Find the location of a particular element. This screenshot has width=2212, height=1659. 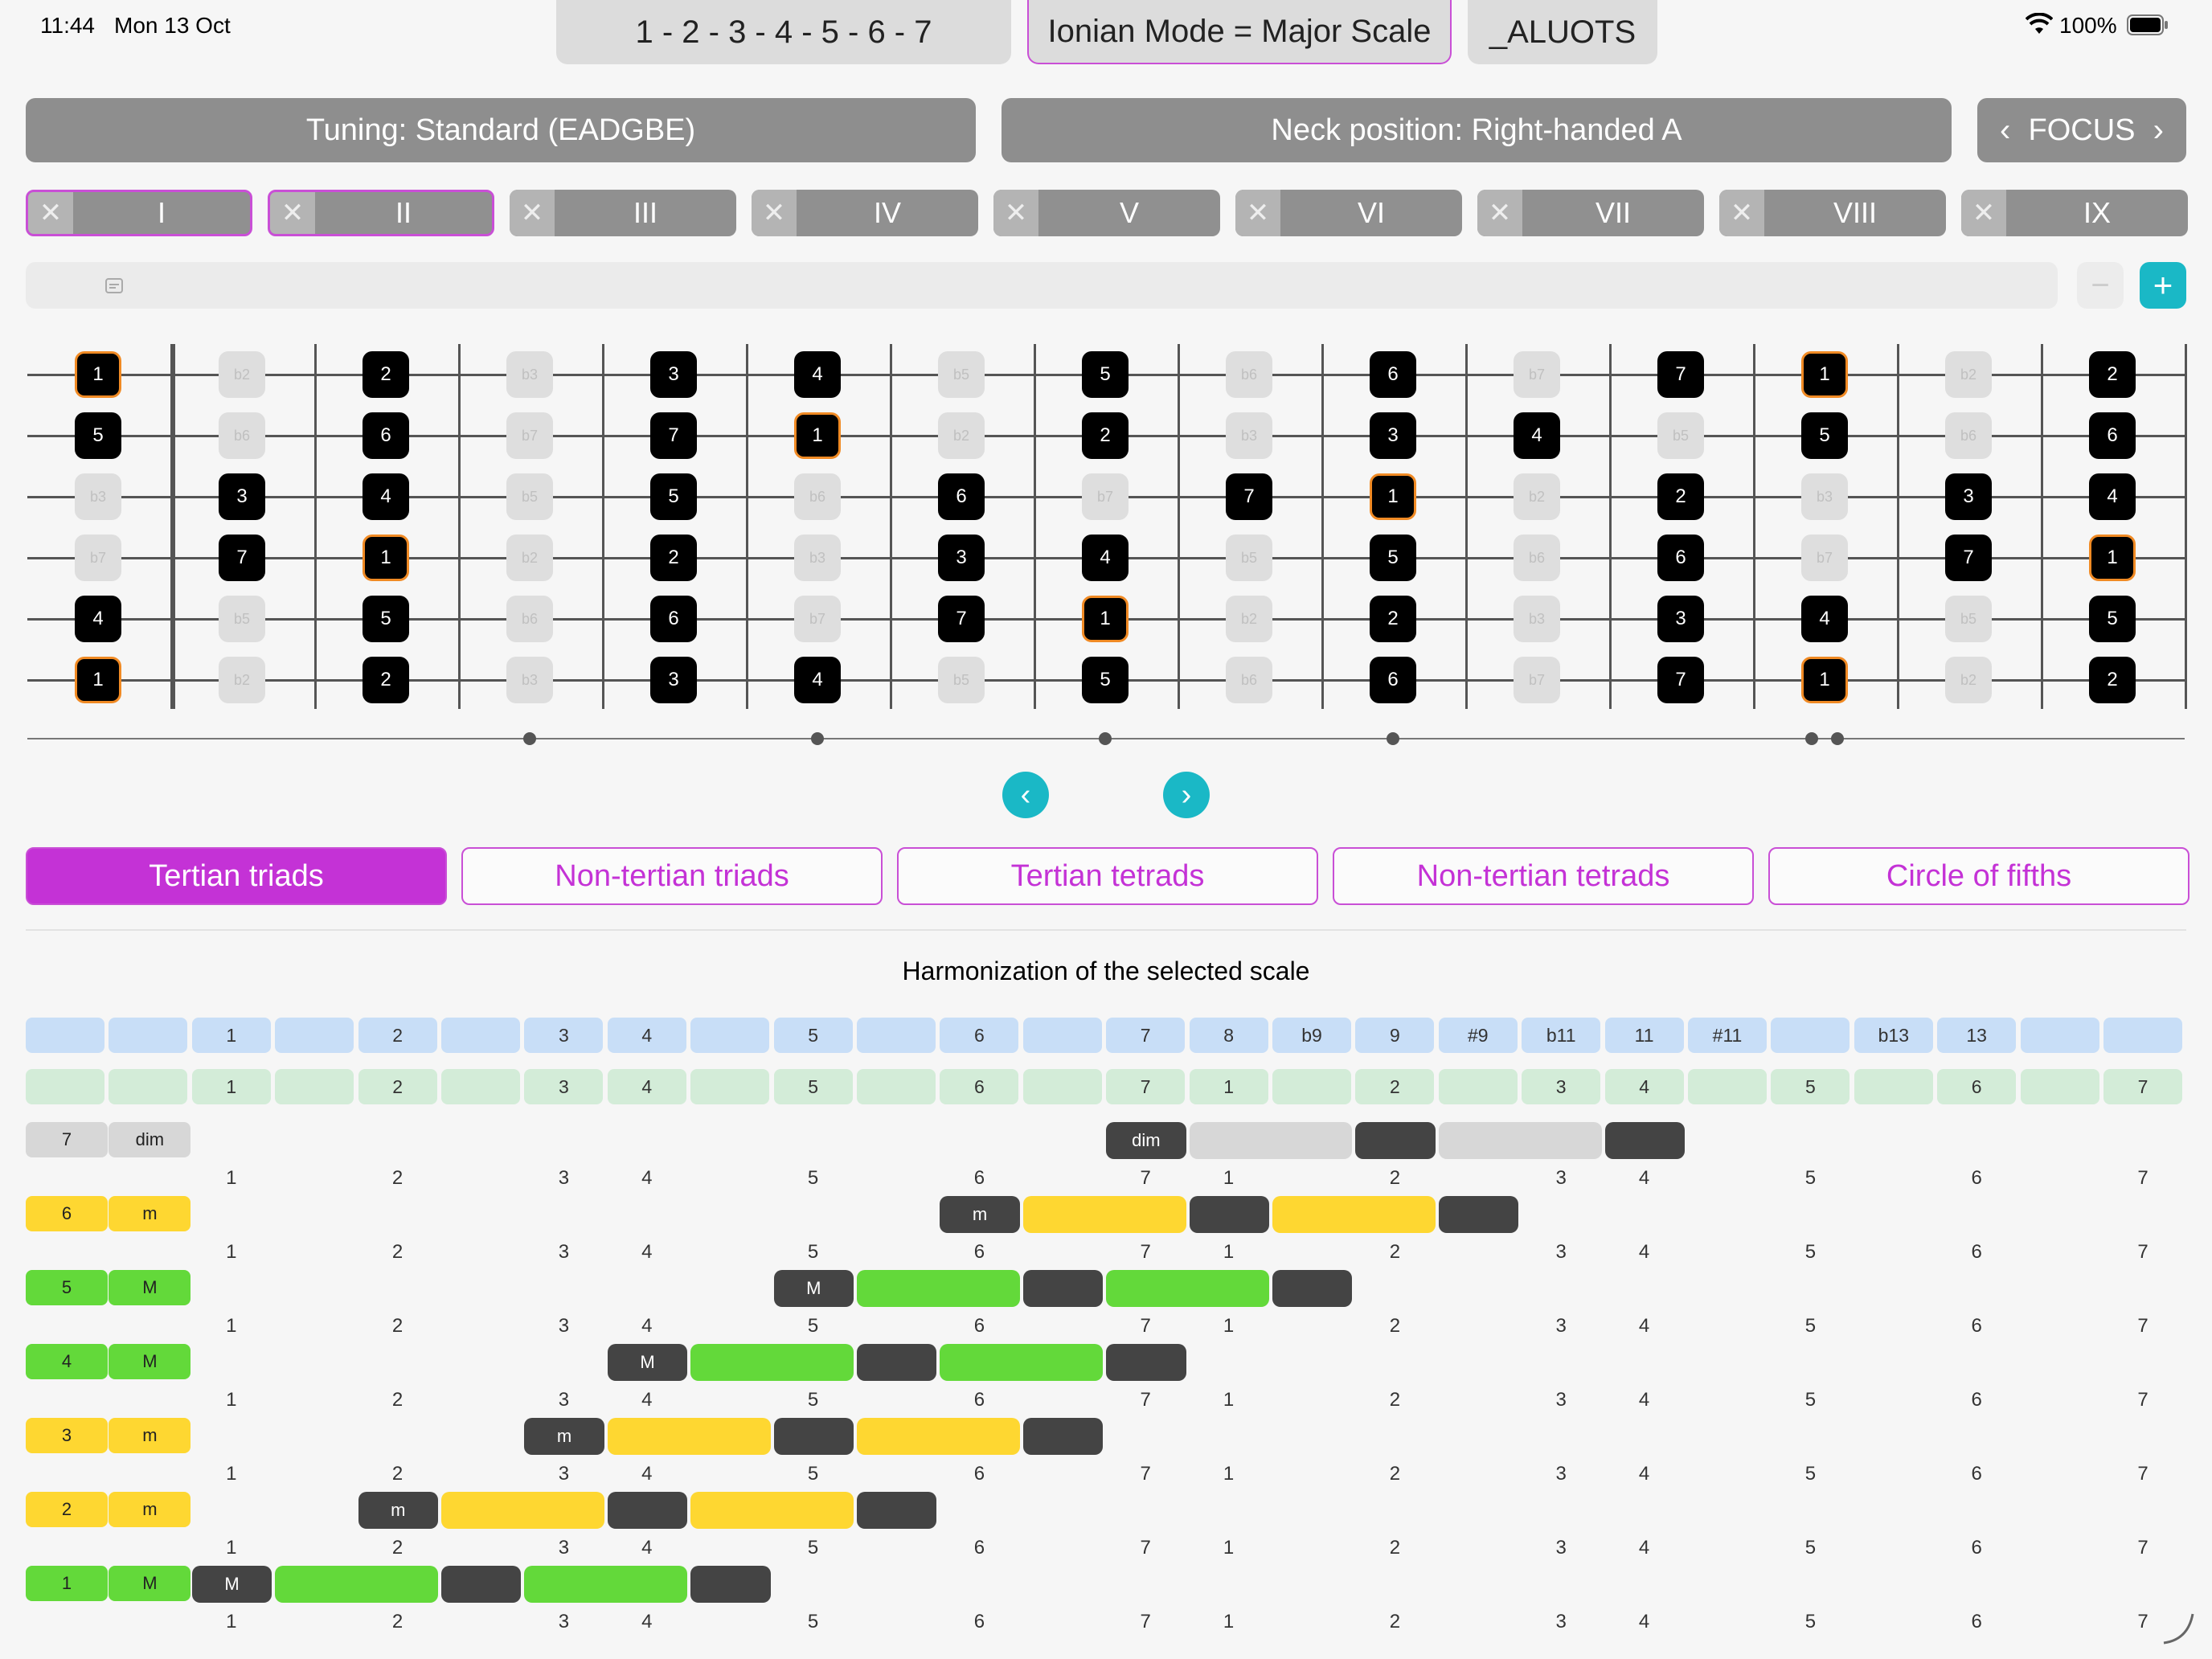

focus-control: ‹ FOCUS › is located at coordinates (2081, 130).